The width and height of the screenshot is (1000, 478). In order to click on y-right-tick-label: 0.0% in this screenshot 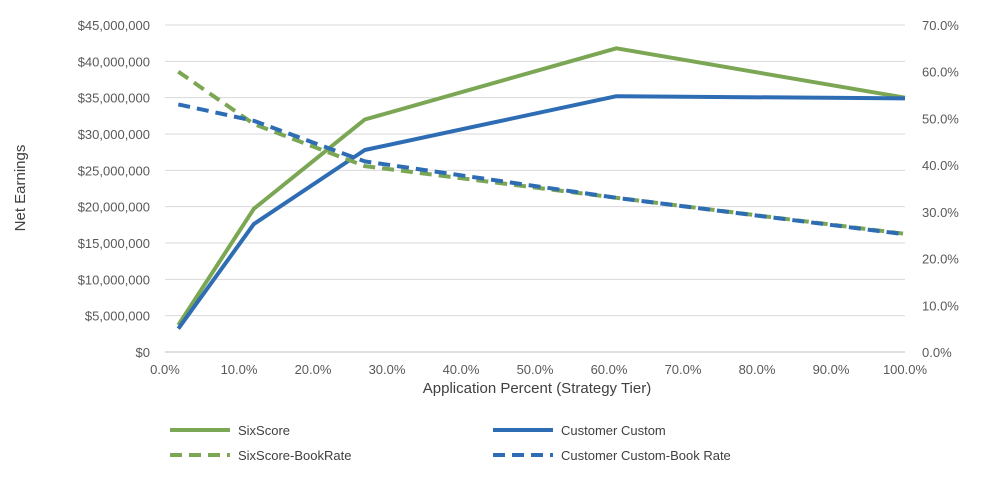, I will do `click(937, 352)`.